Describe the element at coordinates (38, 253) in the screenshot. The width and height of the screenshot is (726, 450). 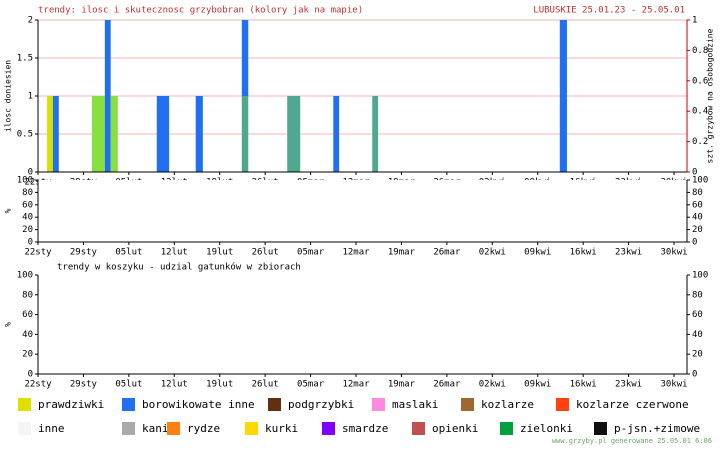
I see `x-tick-label: 22sty` at that location.